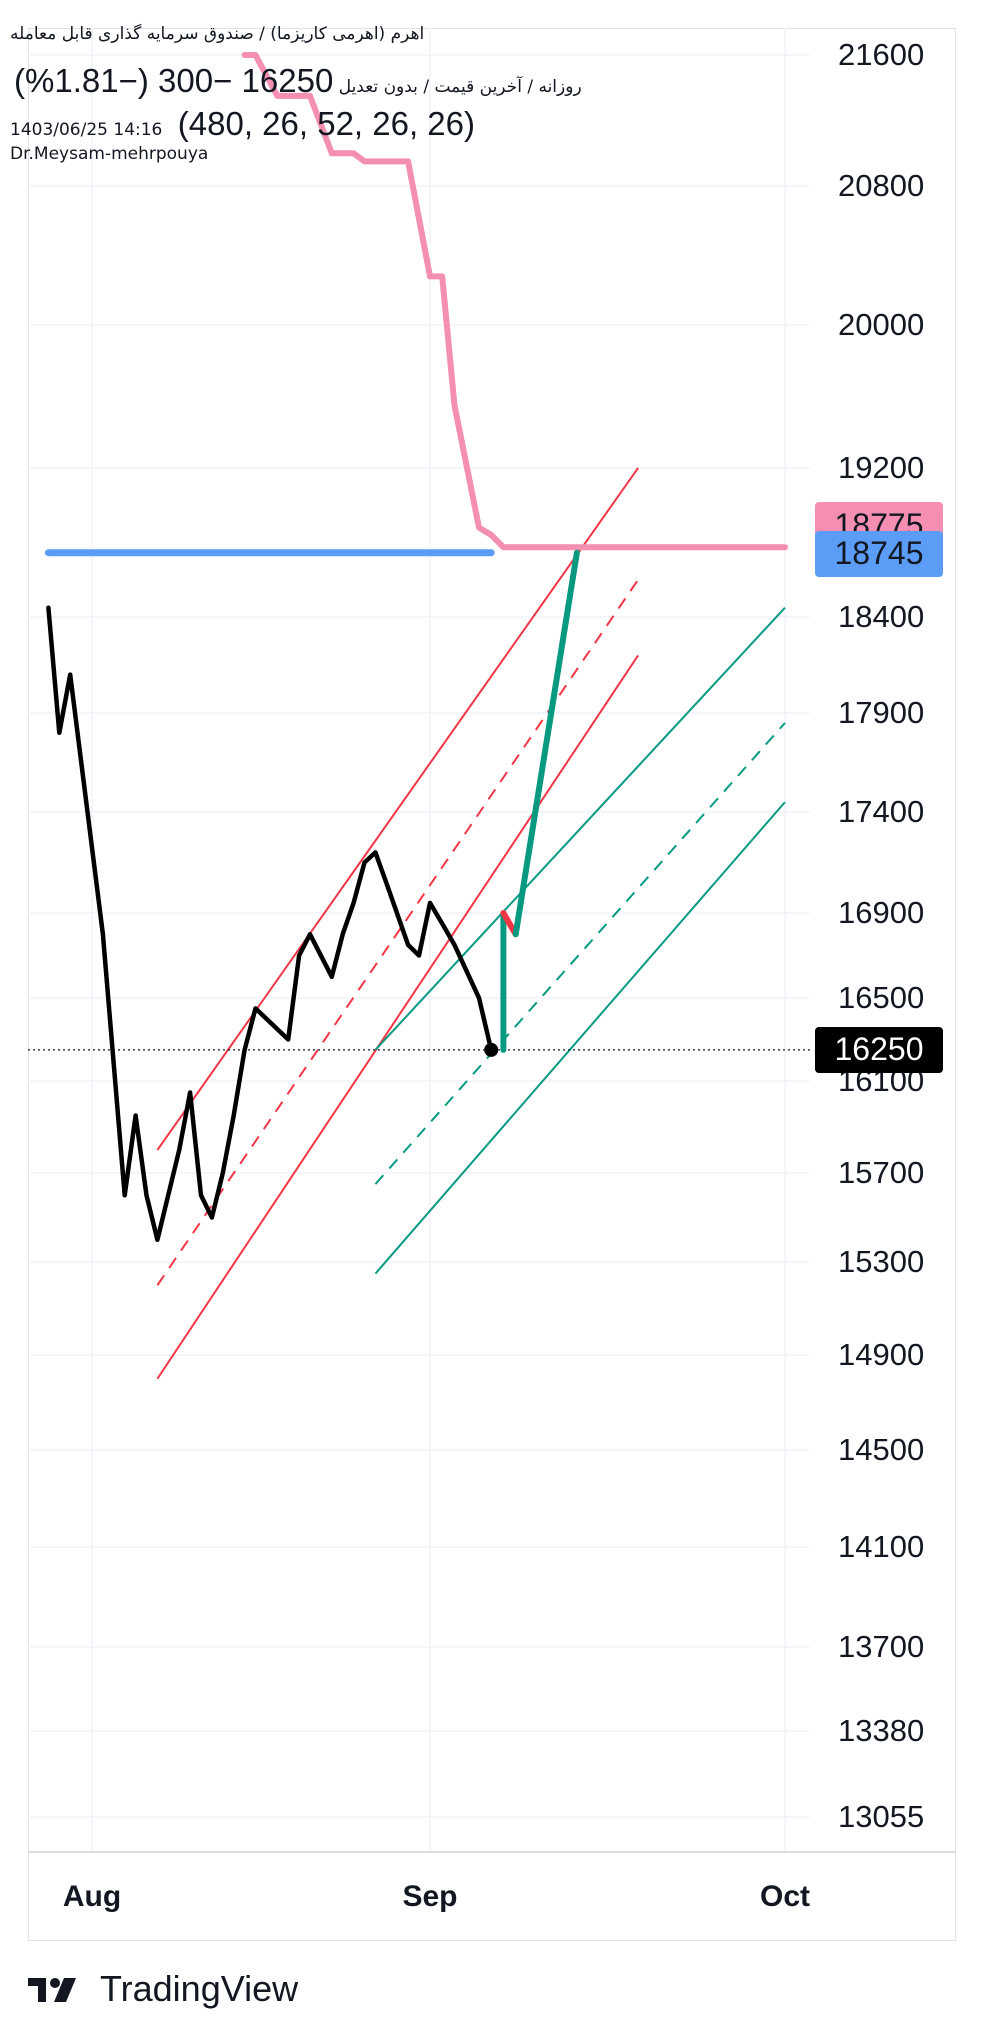 The image size is (983, 2030). I want to click on price-tick-label: 15700, so click(881, 1172).